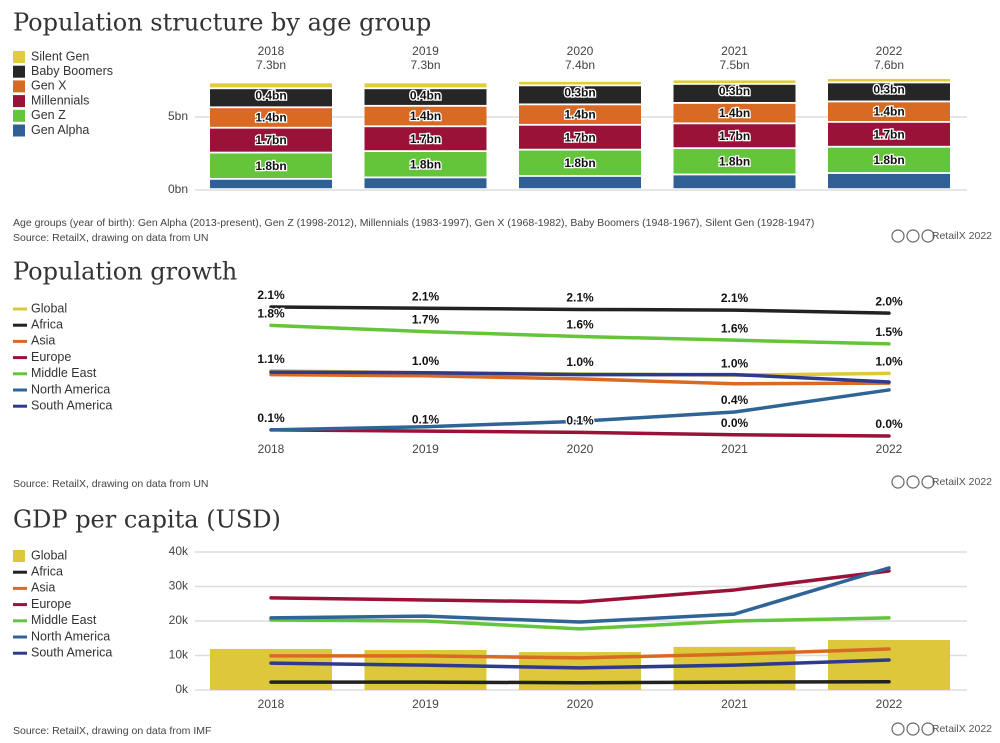 This screenshot has width=1000, height=743. What do you see at coordinates (48, 115) in the screenshot?
I see `legend-label: Gen Z` at bounding box center [48, 115].